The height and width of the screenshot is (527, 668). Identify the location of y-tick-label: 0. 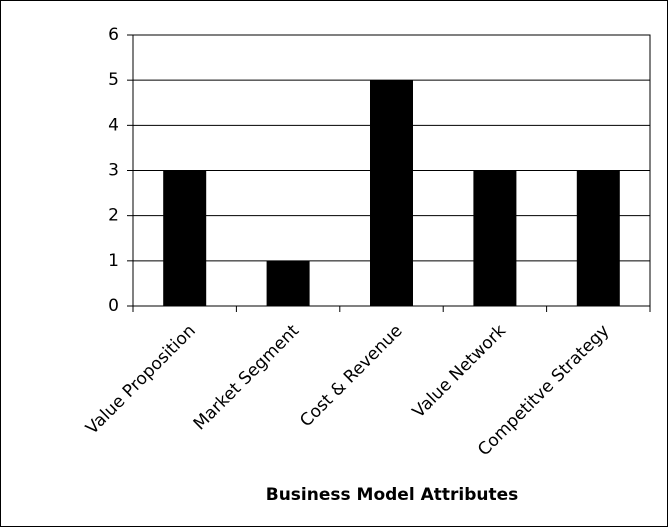
(113, 306).